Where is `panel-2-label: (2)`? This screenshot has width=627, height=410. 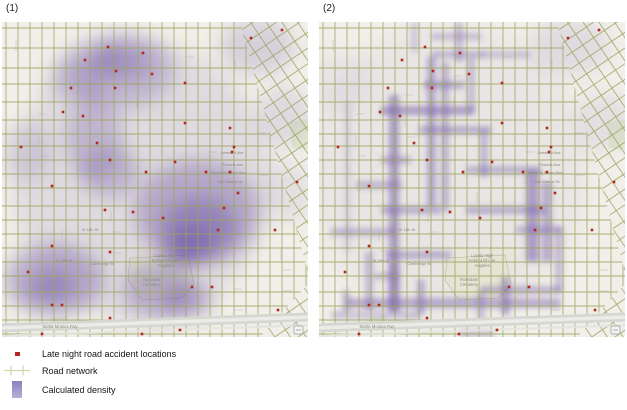
panel-2-label: (2) is located at coordinates (329, 8).